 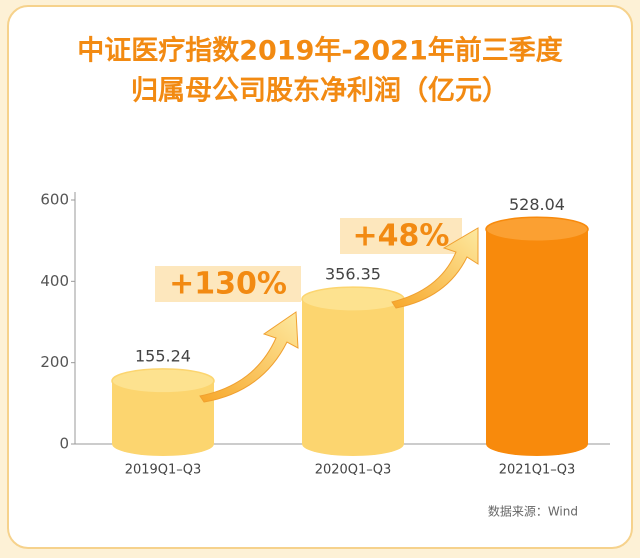 I want to click on x-tick-label: 2021Q1–Q3, so click(x=537, y=470).